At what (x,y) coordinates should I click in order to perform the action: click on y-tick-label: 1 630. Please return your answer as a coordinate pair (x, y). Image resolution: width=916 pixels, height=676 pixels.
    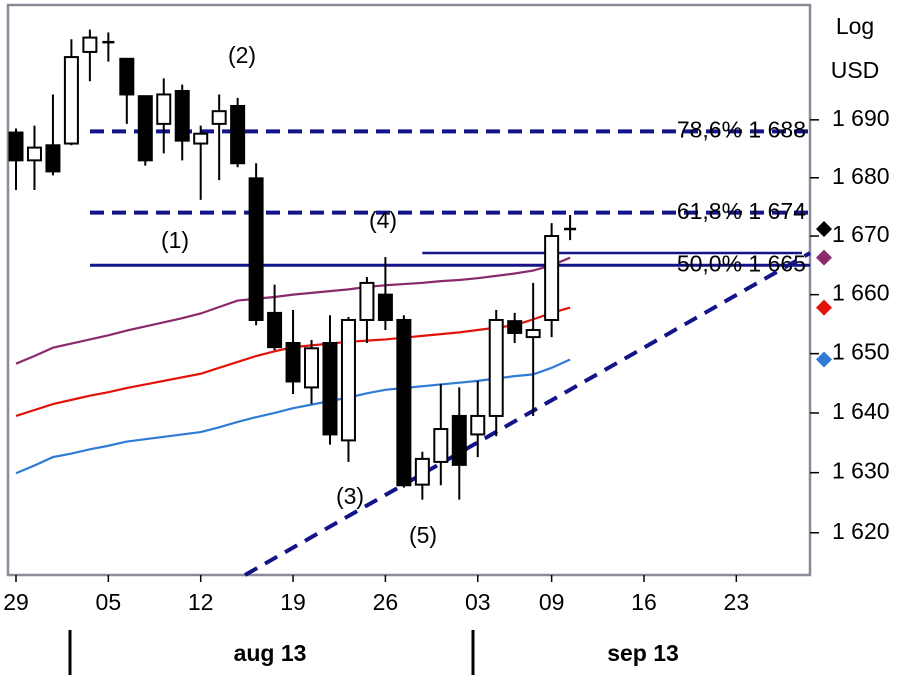
    Looking at the image, I should click on (861, 471).